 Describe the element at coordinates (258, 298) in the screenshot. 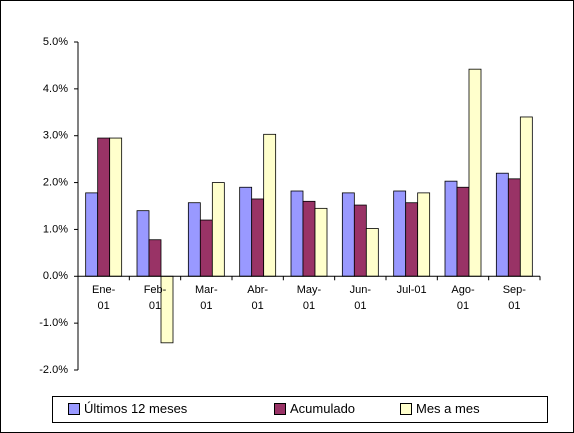

I see `x-tick-label: Abr-01` at that location.